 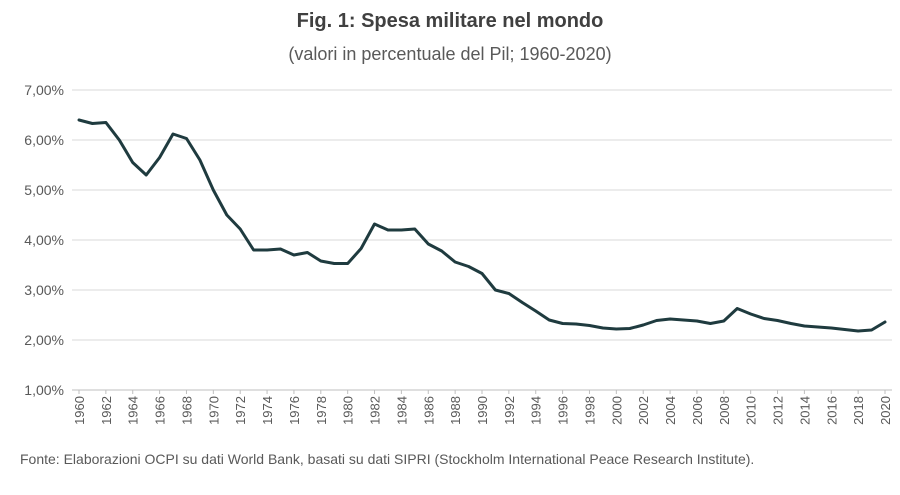 I want to click on x-tick-label: 1970, so click(x=213, y=410).